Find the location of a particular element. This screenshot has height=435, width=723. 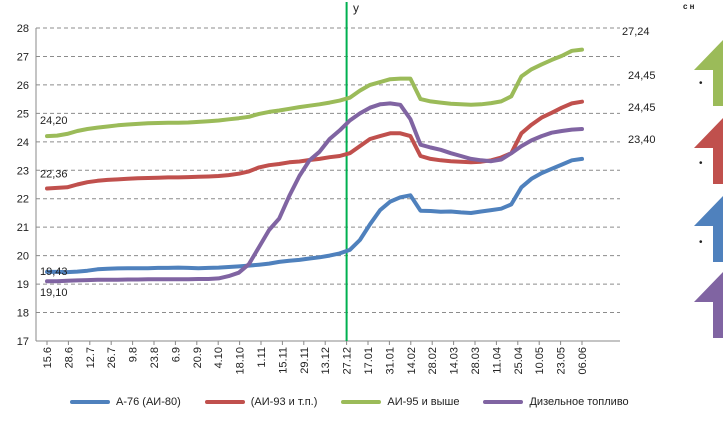

legend-label: АИ-95 и выше is located at coordinates (423, 402).